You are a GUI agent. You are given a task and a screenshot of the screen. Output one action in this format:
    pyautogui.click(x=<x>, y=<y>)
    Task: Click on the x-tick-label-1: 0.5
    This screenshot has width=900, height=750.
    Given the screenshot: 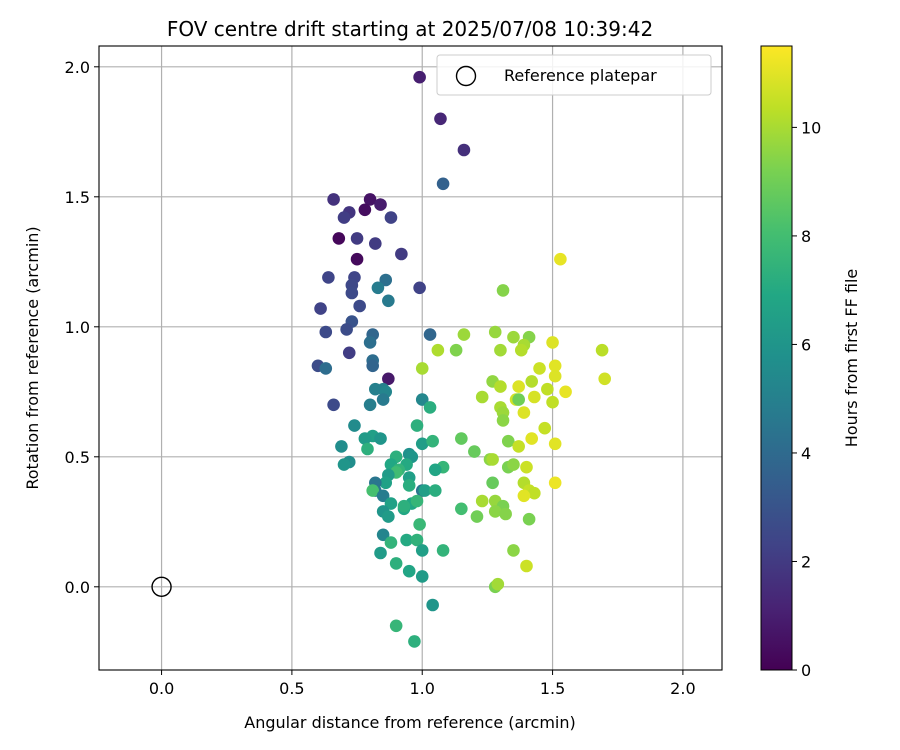 What is the action you would take?
    pyautogui.click(x=291, y=688)
    